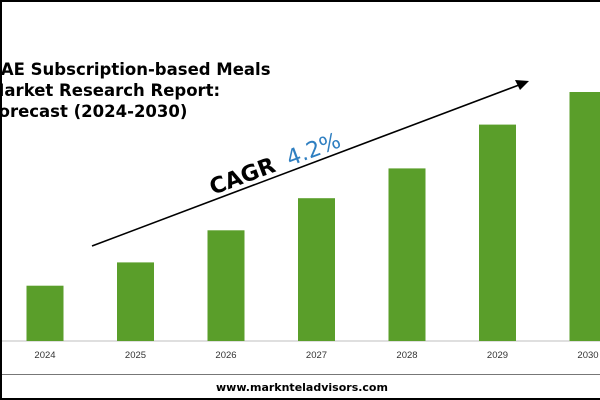 The height and width of the screenshot is (400, 600). I want to click on x-tick-label-2027: 2027, so click(316, 355).